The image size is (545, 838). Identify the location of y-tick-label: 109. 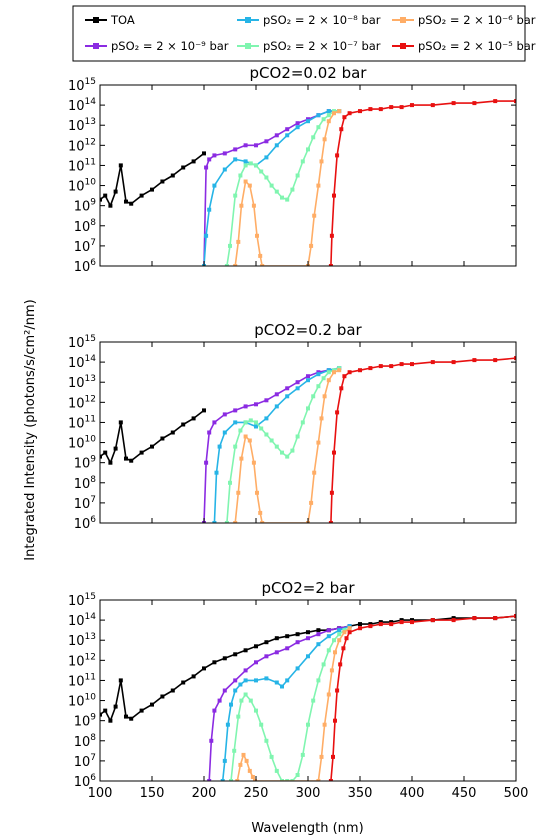
(85, 206).